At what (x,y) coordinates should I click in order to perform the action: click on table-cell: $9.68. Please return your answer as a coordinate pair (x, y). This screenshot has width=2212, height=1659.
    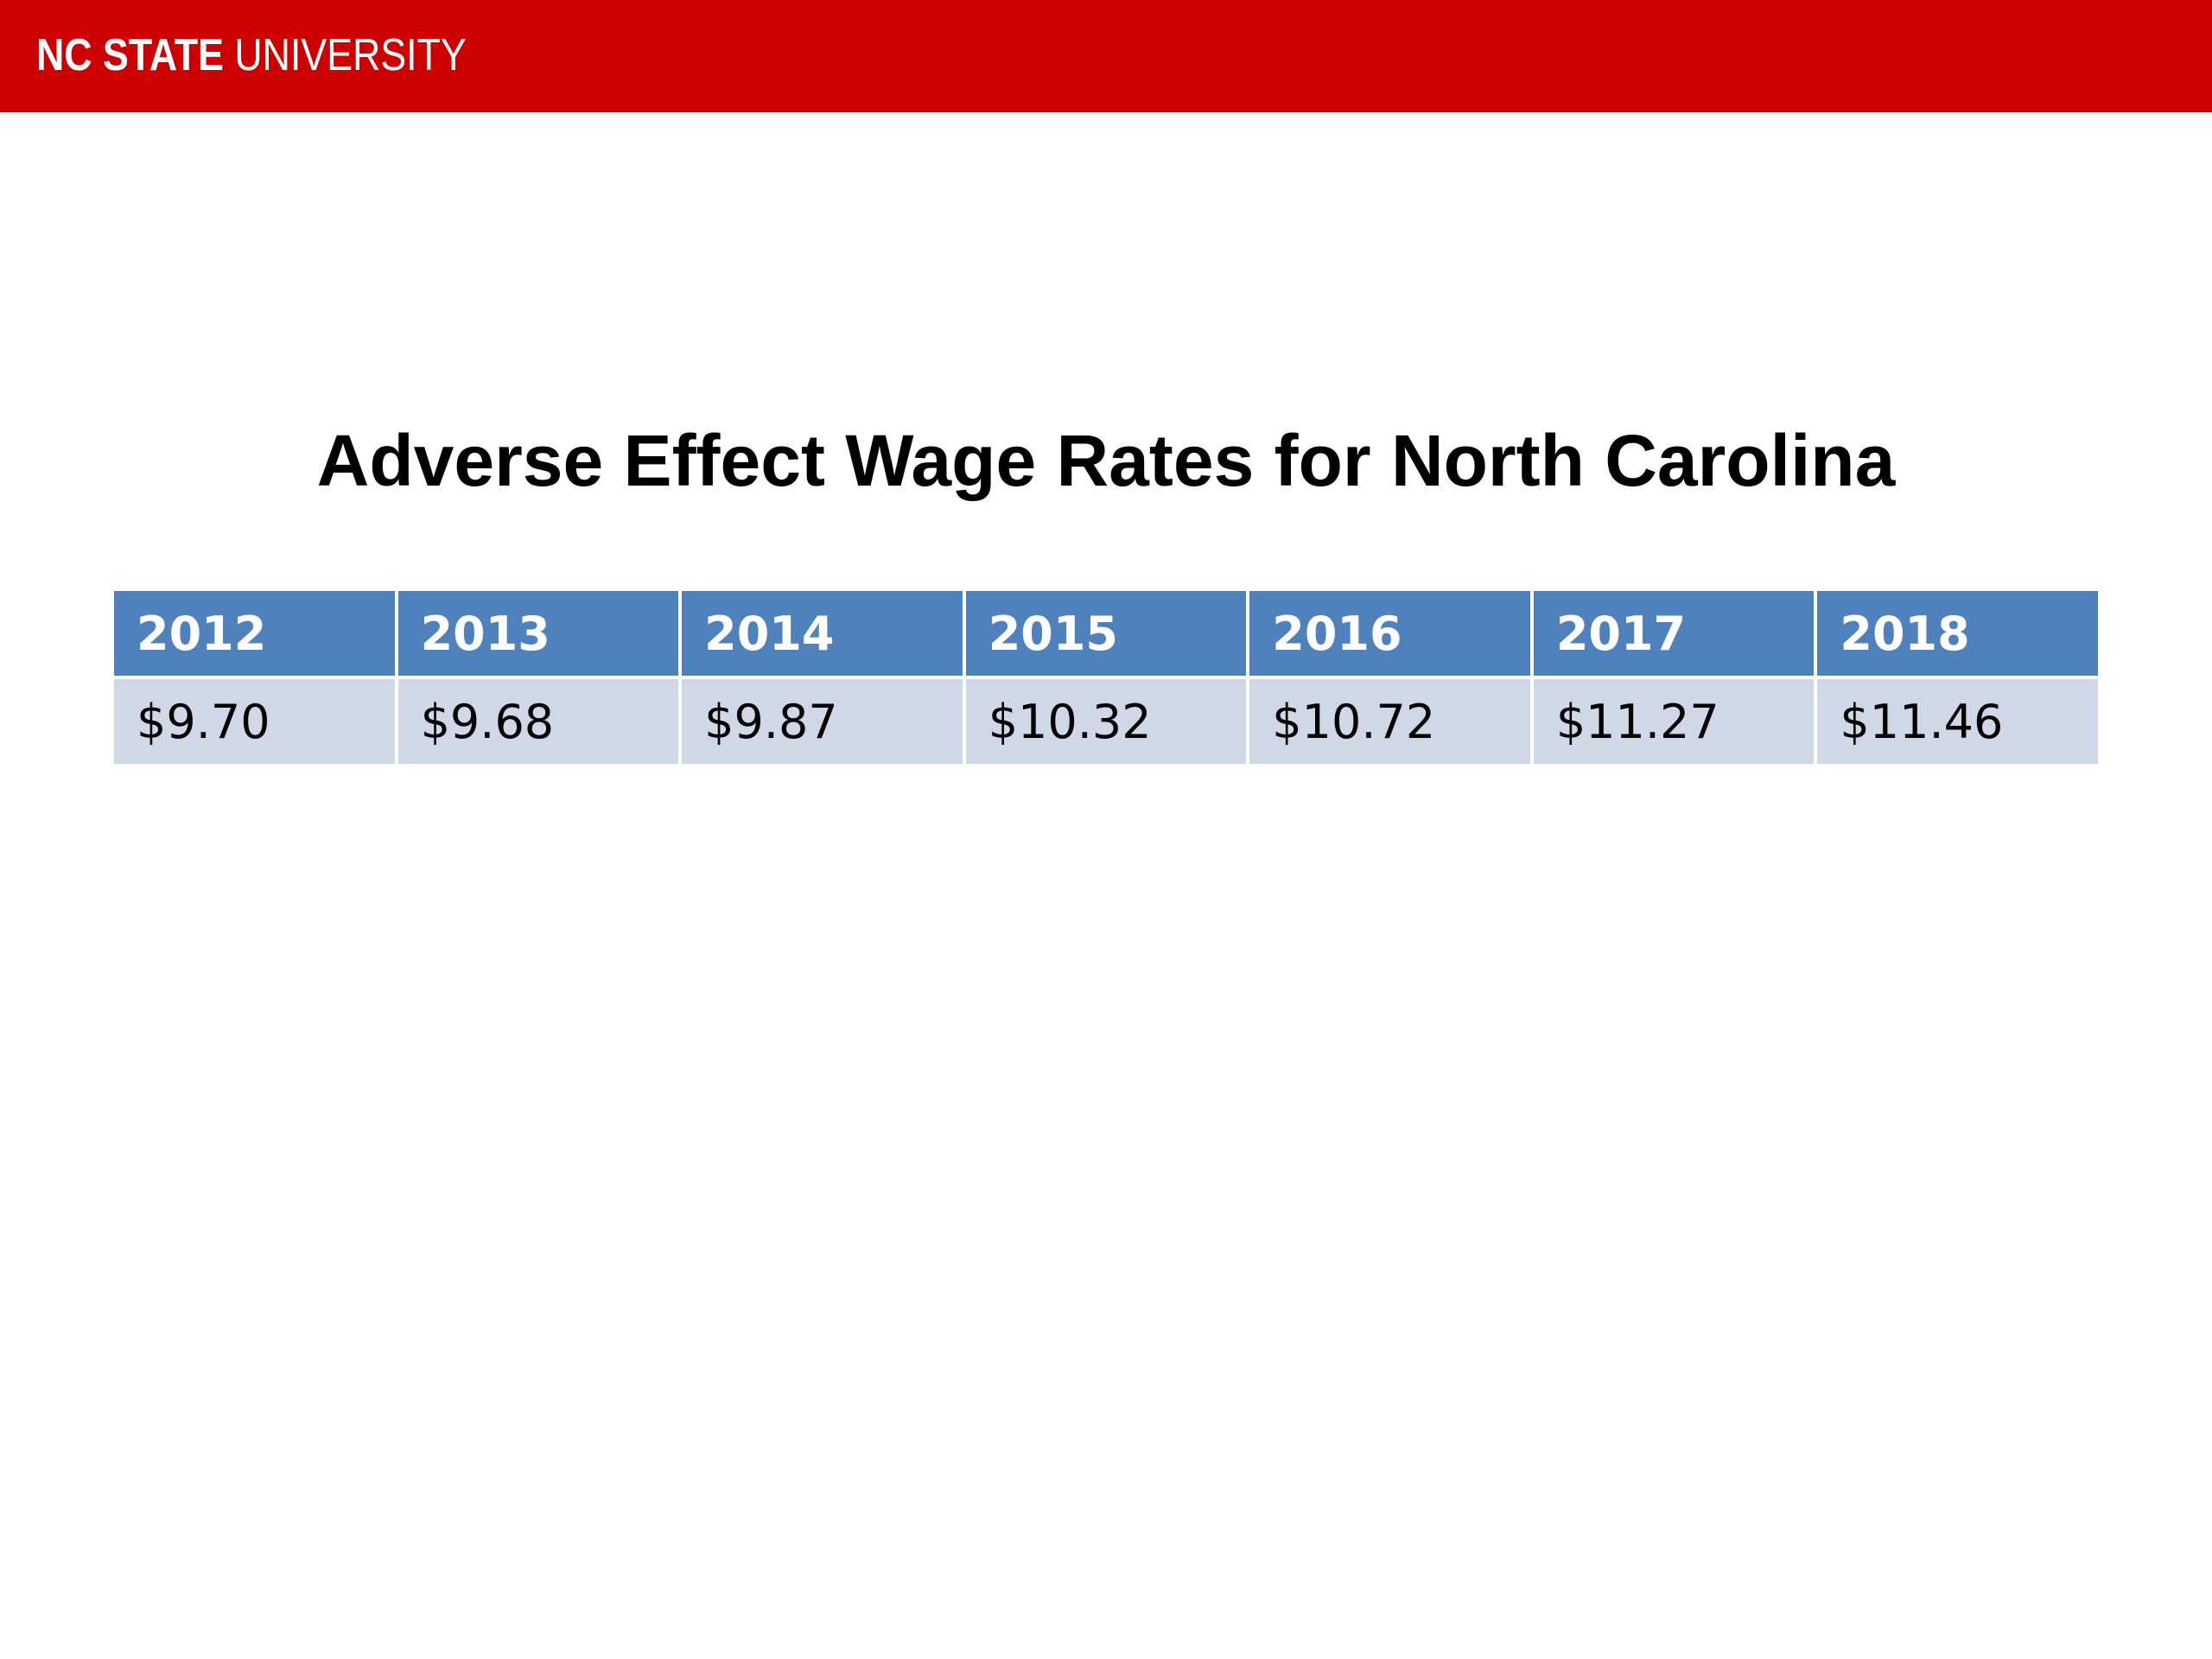
    Looking at the image, I should click on (538, 721).